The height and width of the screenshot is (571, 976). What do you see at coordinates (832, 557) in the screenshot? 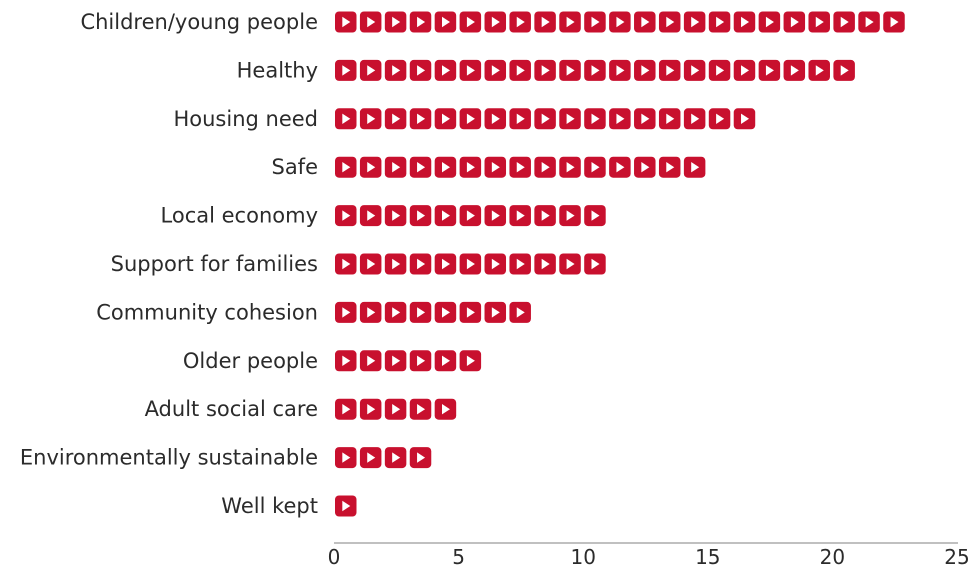
I see `x-tick-label-20: 20` at bounding box center [832, 557].